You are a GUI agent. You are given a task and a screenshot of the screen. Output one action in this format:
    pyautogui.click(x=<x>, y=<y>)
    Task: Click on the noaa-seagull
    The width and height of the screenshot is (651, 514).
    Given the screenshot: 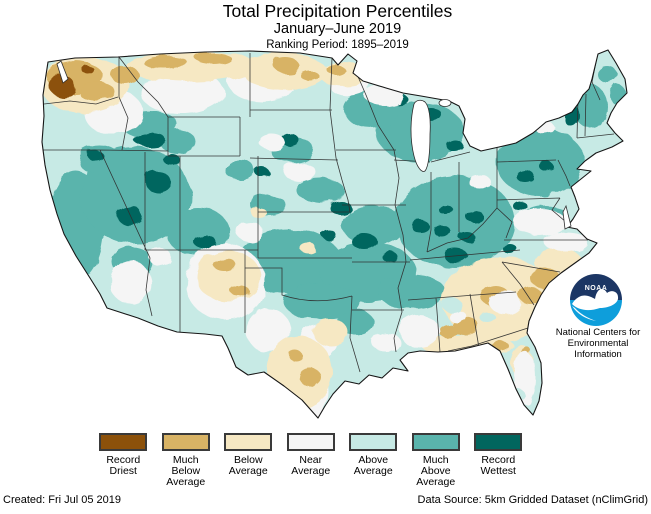 What is the action you would take?
    pyautogui.click(x=595, y=300)
    